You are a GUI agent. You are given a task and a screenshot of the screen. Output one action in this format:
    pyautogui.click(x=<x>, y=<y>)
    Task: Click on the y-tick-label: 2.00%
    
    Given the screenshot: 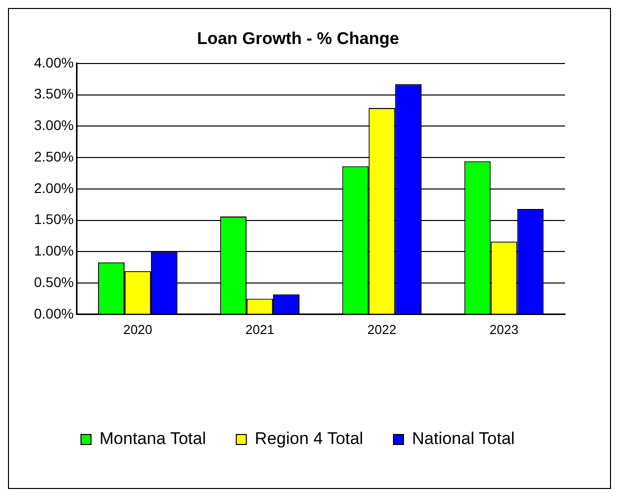 What is the action you would take?
    pyautogui.click(x=54, y=188)
    